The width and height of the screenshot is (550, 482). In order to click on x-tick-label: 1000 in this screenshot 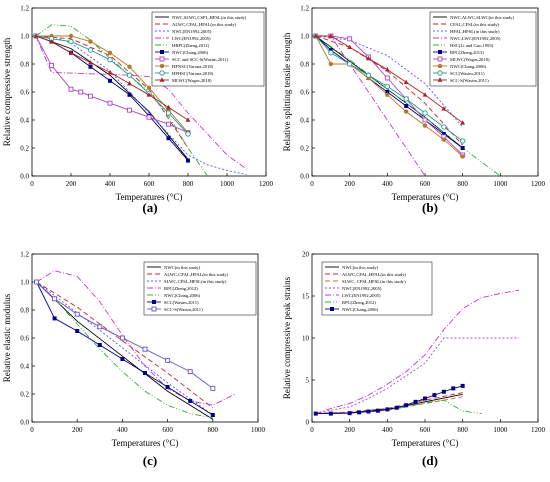, I will do `click(500, 430)`.